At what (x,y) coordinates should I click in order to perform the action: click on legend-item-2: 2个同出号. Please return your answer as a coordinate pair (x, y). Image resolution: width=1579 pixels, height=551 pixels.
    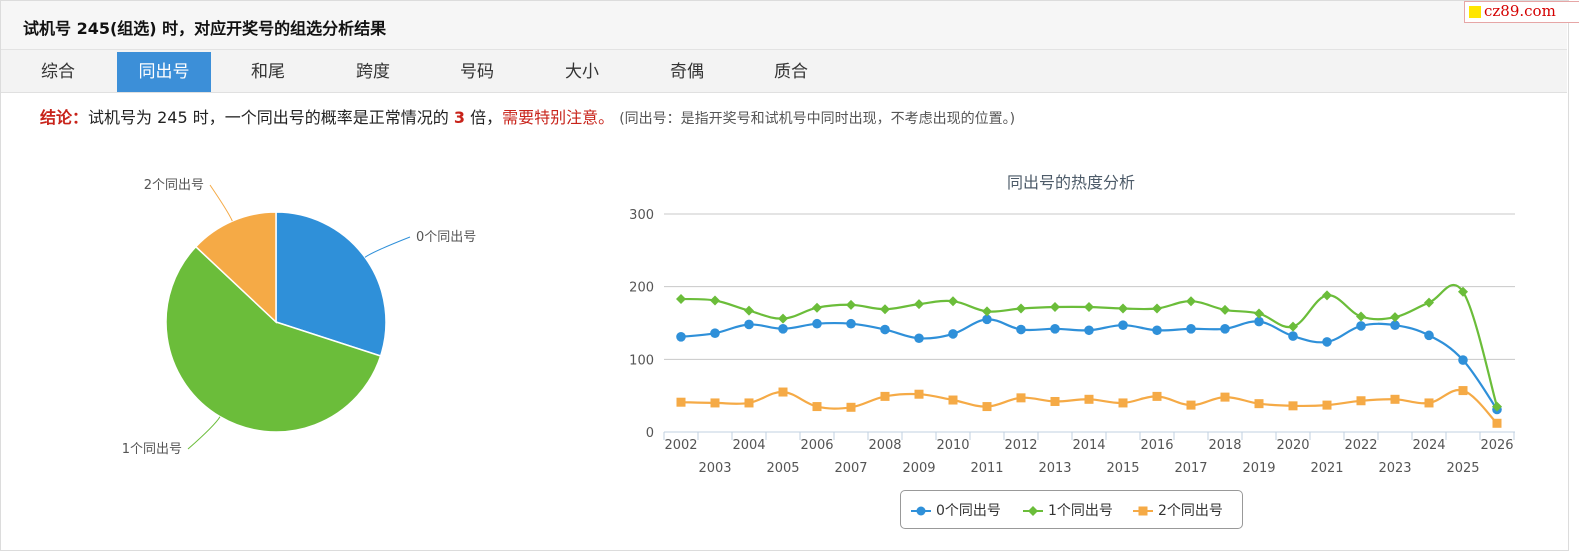
    Looking at the image, I should click on (1178, 510).